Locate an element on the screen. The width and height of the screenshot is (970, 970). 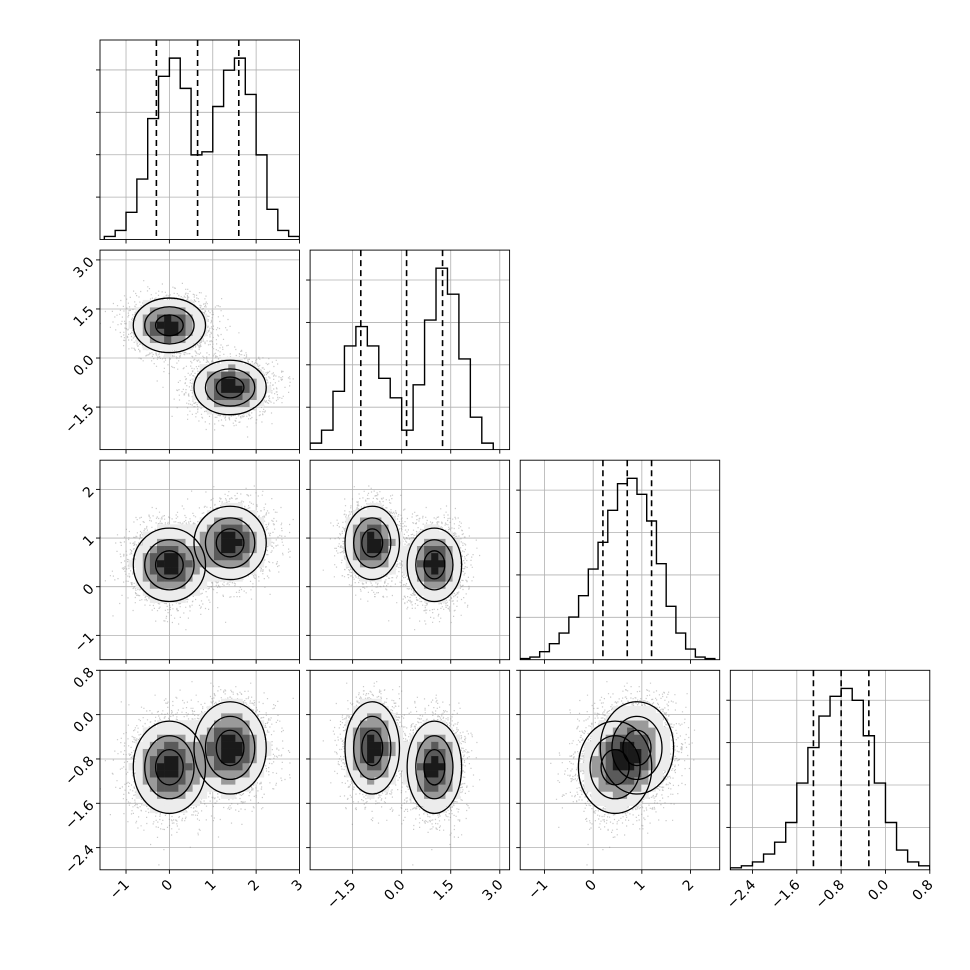
tick-label-y: 0.8 is located at coordinates (84, 678).